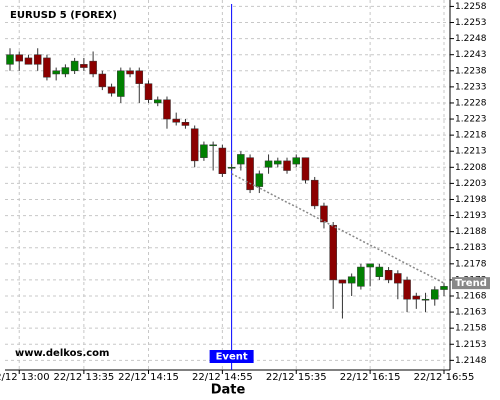 This screenshot has height=400, width=500. Describe the element at coordinates (471, 313) in the screenshot. I see `y-tick-label: 1.2163` at that location.